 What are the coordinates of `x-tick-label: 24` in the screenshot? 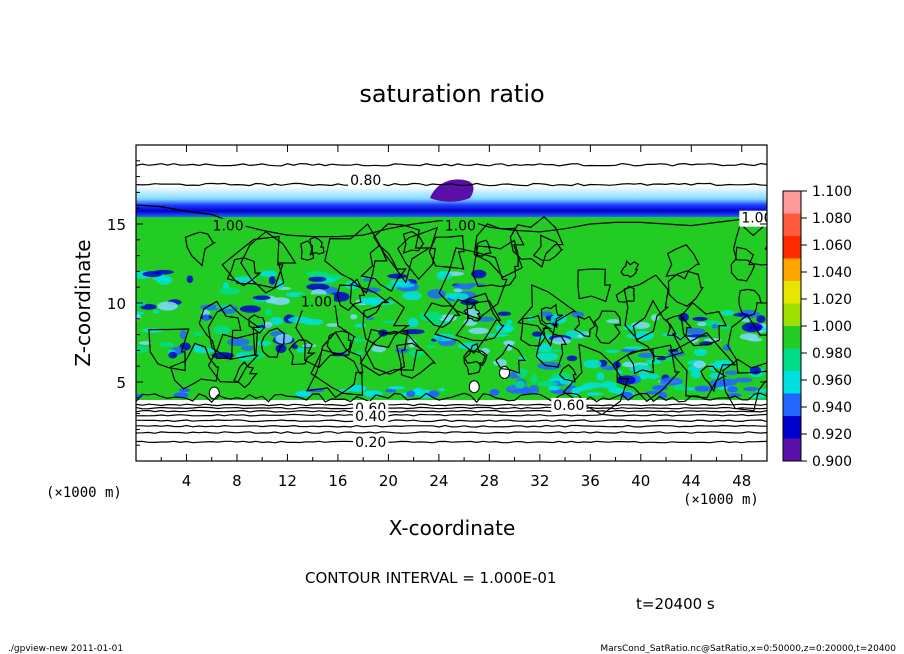 It's located at (438, 481).